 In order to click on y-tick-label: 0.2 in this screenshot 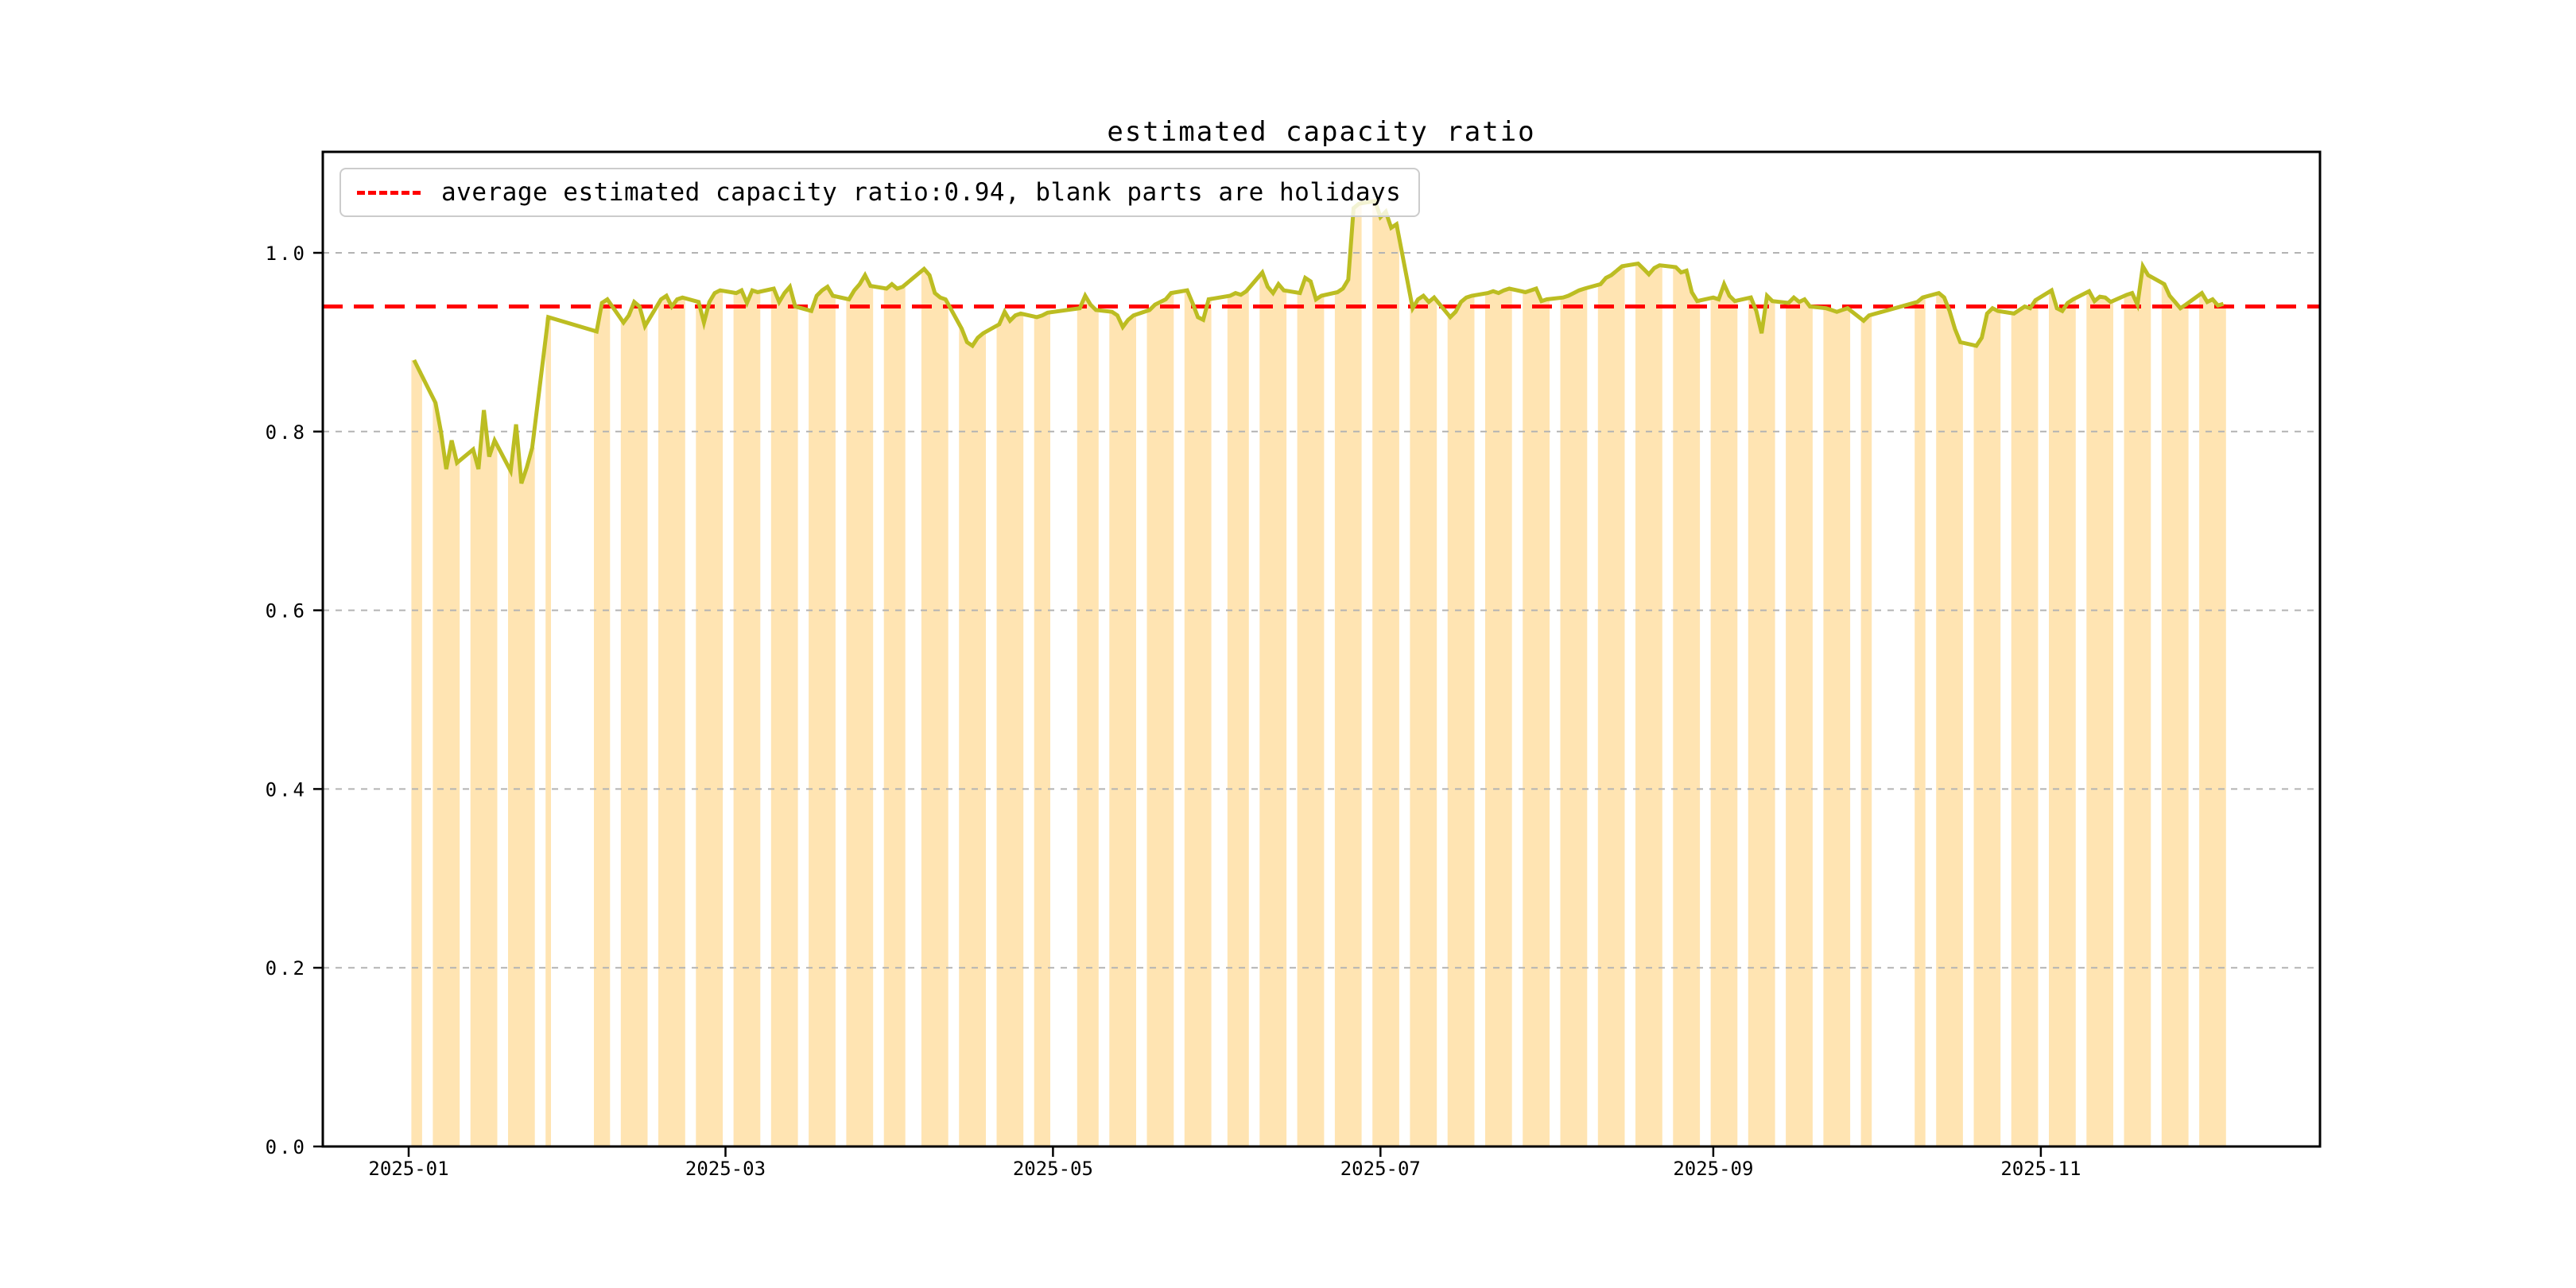, I will do `click(286, 968)`.